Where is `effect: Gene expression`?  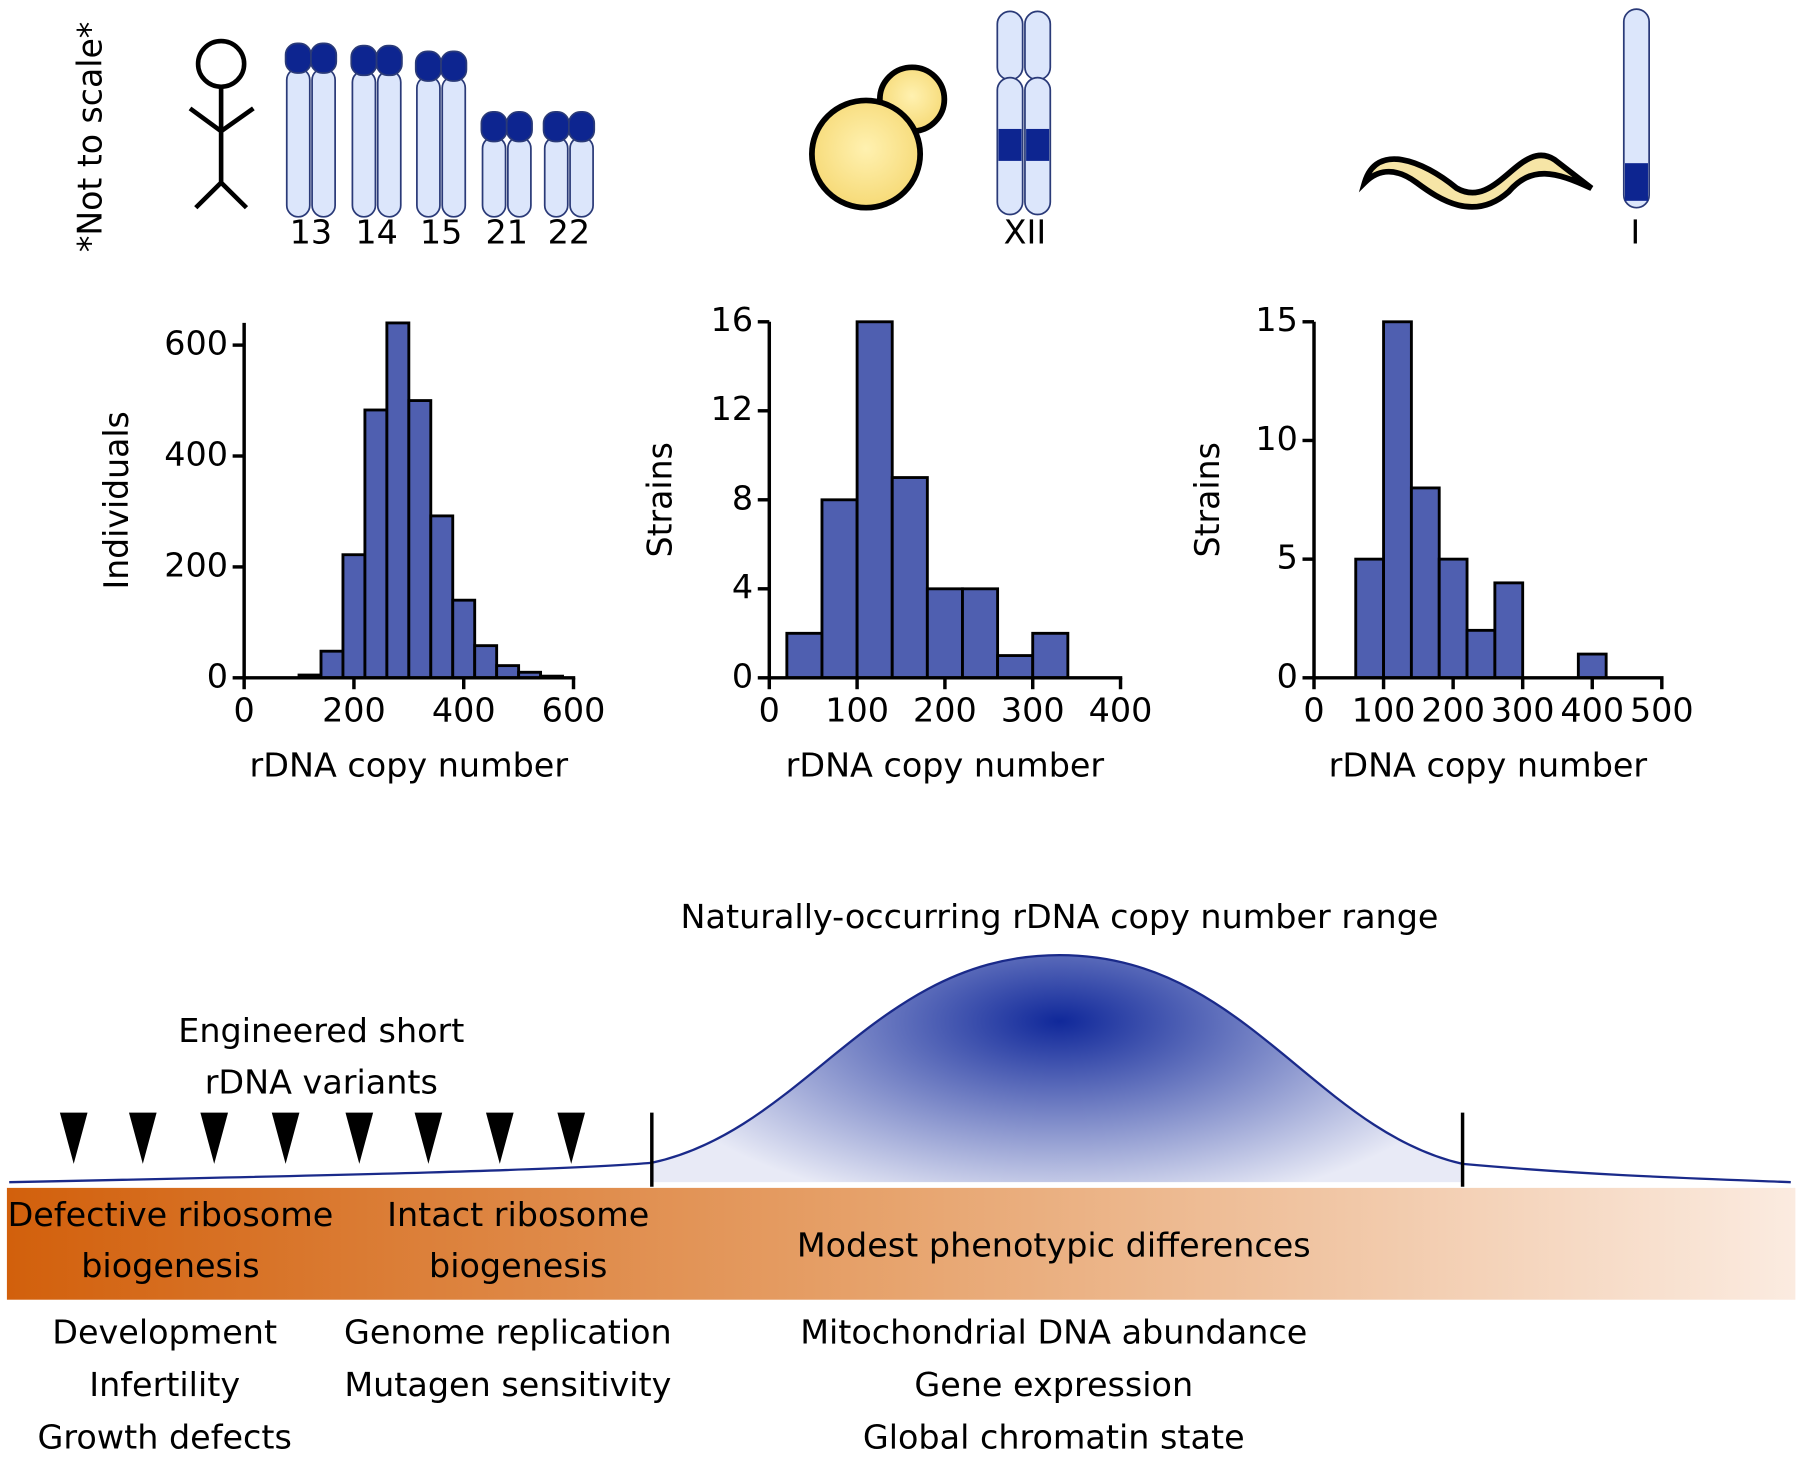
effect: Gene expression is located at coordinates (1053, 1384).